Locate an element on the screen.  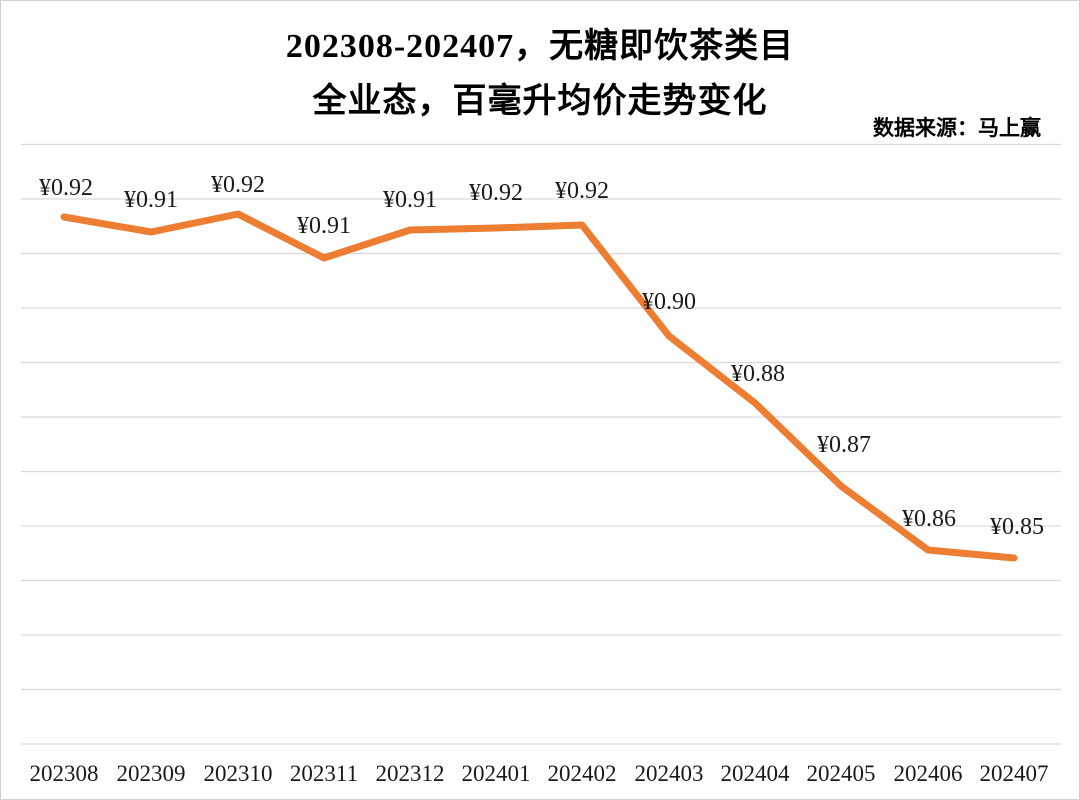
data-source-note: 数据来源：马上赢 is located at coordinates (957, 128).